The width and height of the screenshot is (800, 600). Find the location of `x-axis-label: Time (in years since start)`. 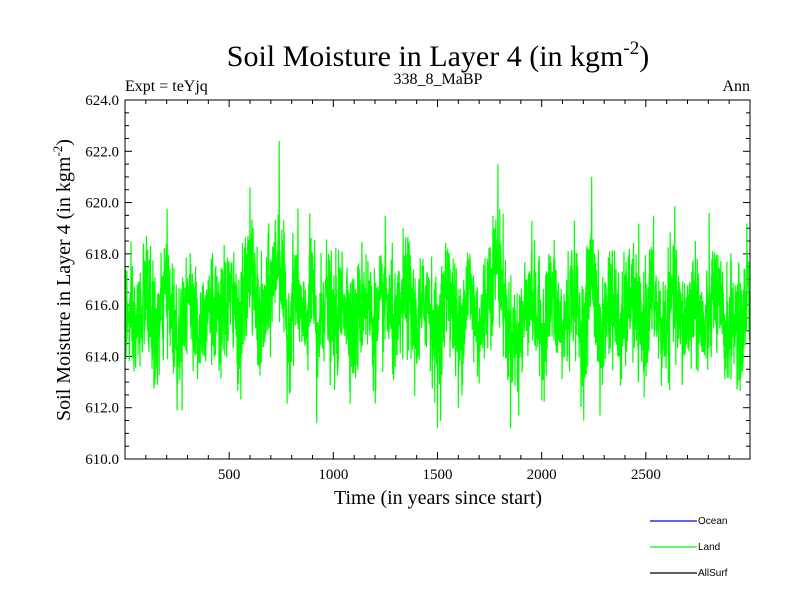

x-axis-label: Time (in years since start) is located at coordinates (438, 498).